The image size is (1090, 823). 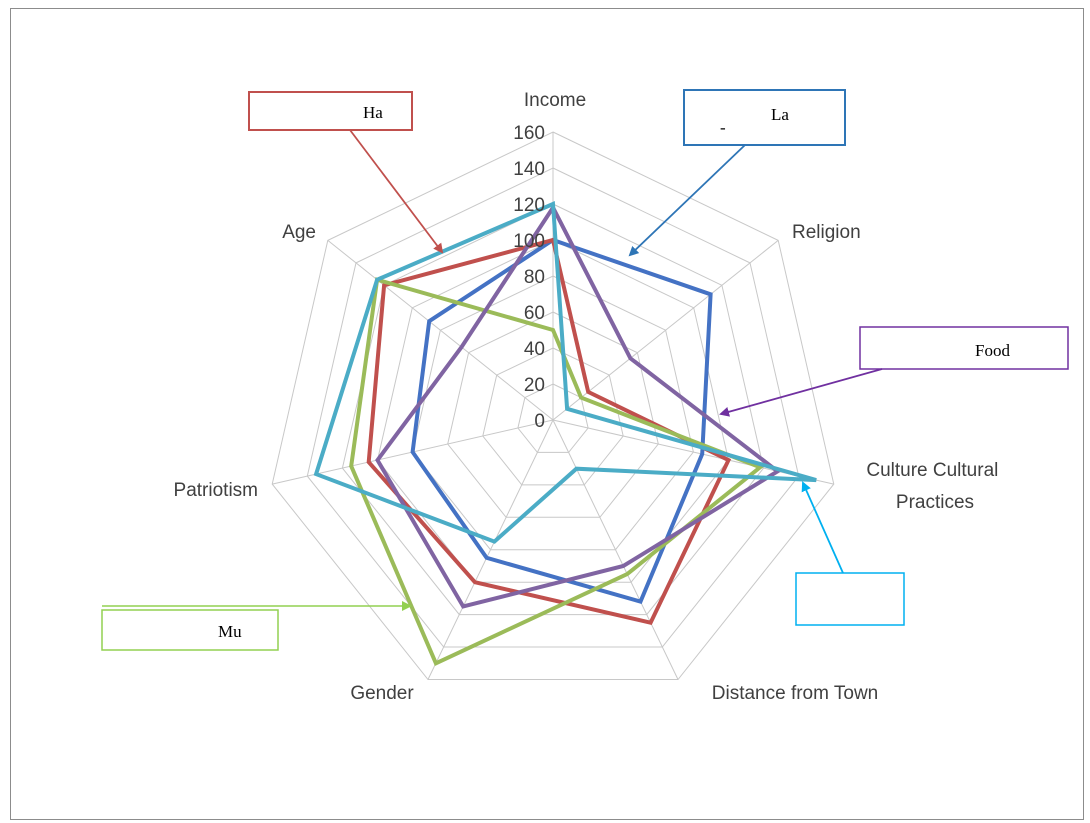 What do you see at coordinates (396, 191) in the screenshot?
I see `callout-ha-arrow` at bounding box center [396, 191].